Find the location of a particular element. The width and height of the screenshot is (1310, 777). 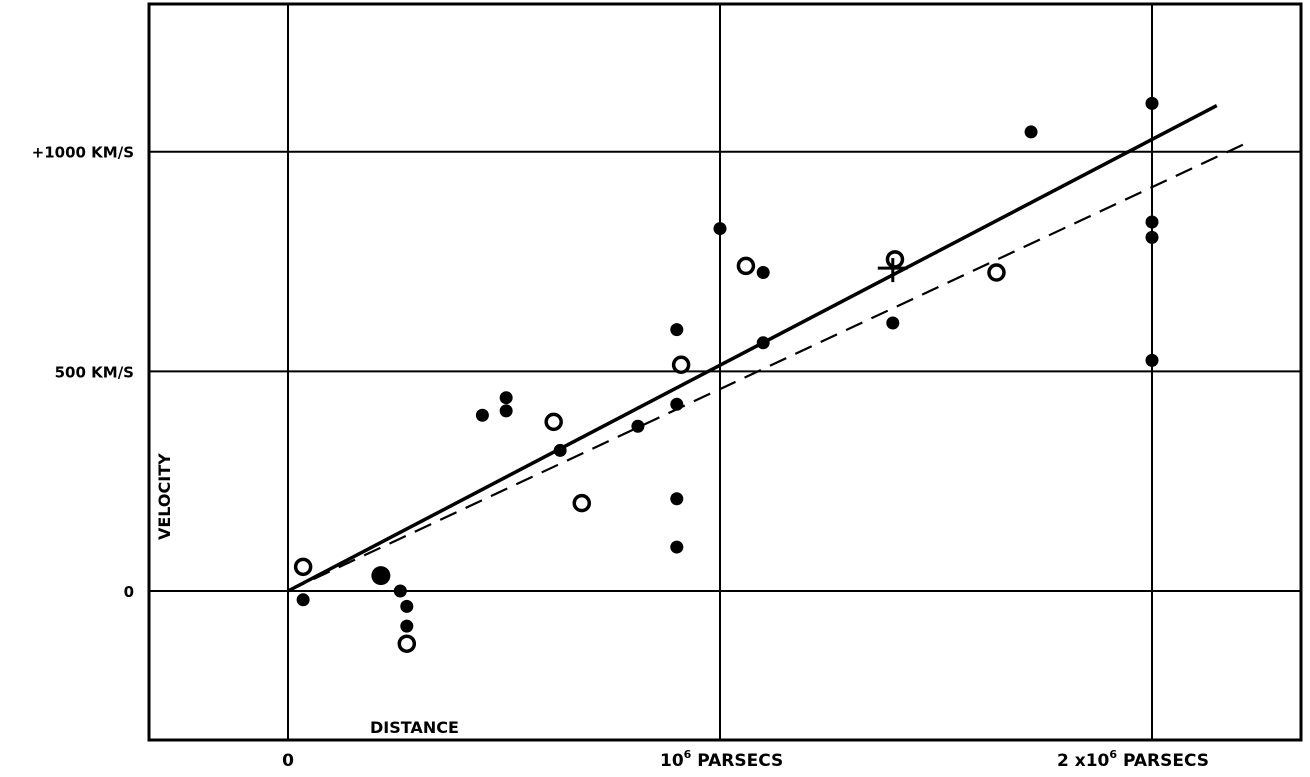

x-axis-label: DISTANCE is located at coordinates (414, 727).